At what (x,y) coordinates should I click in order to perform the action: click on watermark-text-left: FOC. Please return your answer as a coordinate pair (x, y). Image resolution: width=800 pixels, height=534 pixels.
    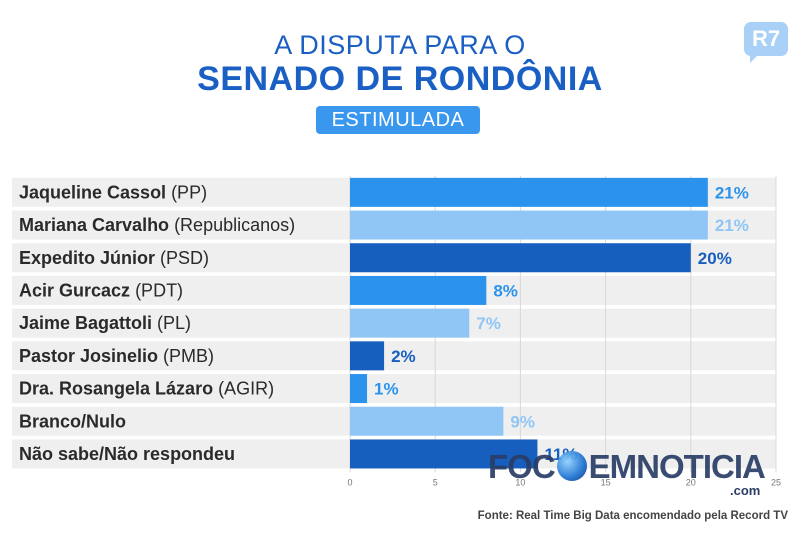
    Looking at the image, I should click on (522, 466).